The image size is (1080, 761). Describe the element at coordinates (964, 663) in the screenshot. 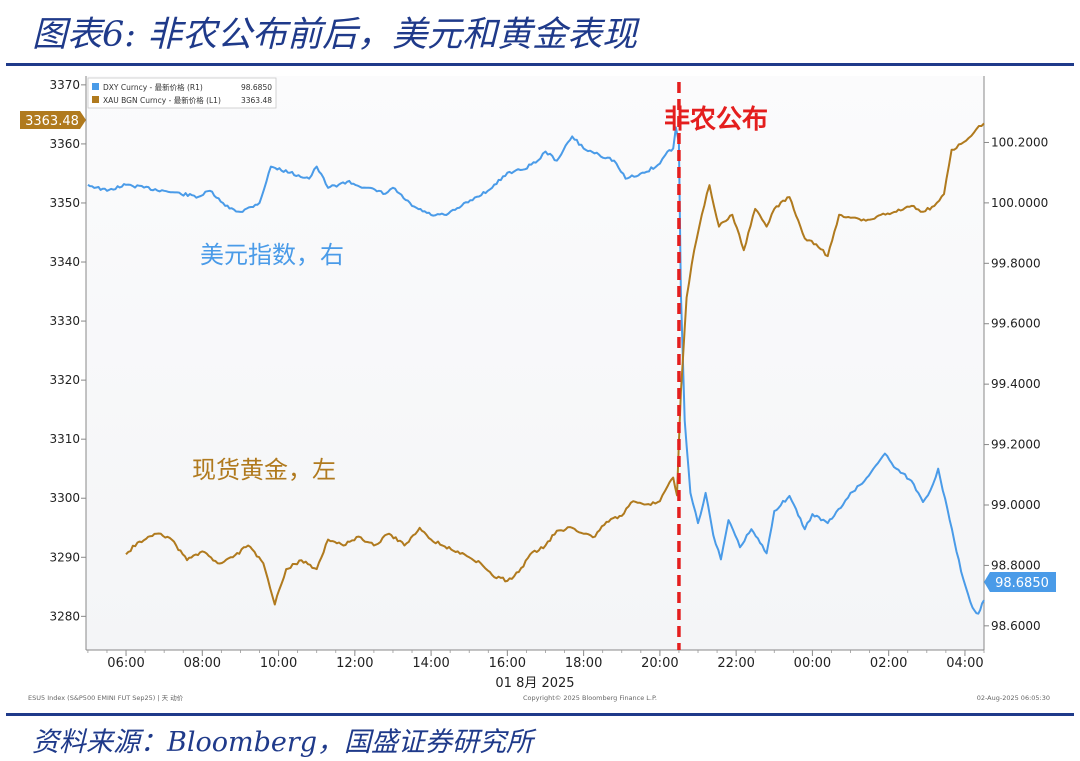

I see `x-tick-label: 04:00` at that location.